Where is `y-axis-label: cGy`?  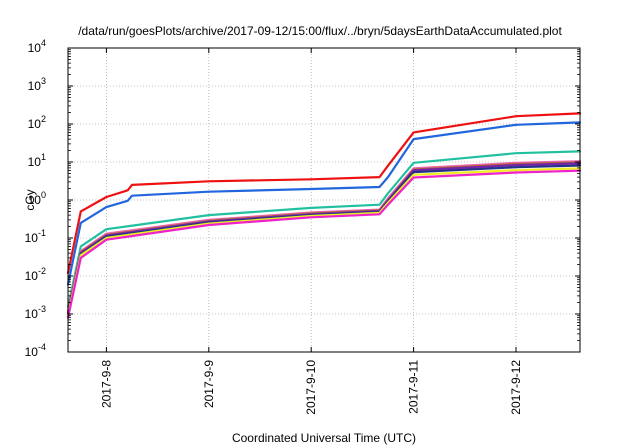 y-axis-label: cGy is located at coordinates (30, 199).